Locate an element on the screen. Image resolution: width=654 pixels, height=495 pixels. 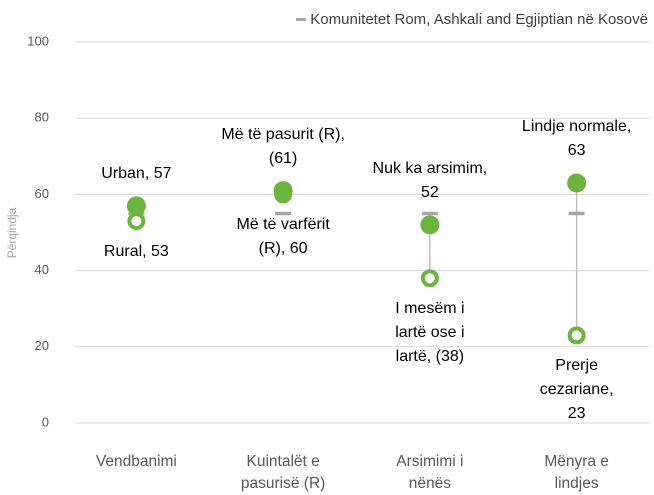
data-label: Lindje normale, 63 is located at coordinates (576, 138).